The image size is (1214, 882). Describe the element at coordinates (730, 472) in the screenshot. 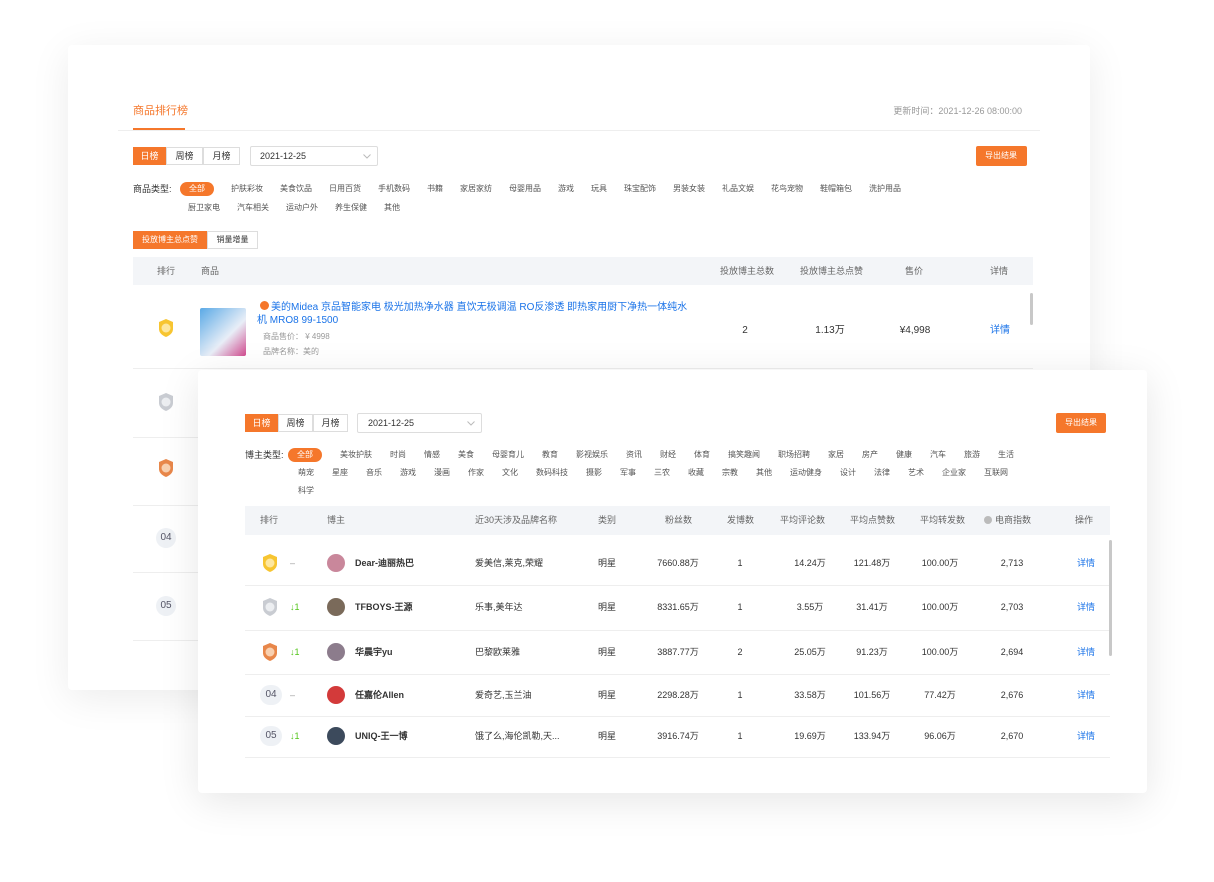

I see `category-chip: 宗教` at that location.